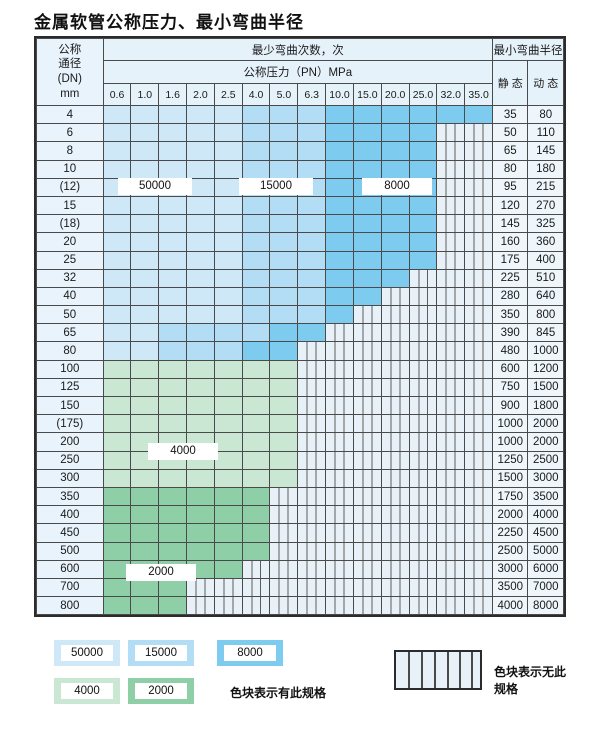 The width and height of the screenshot is (600, 743). What do you see at coordinates (70, 72) in the screenshot?
I see `dn-header-cell: 公称 通径 (DN) mm` at bounding box center [70, 72].